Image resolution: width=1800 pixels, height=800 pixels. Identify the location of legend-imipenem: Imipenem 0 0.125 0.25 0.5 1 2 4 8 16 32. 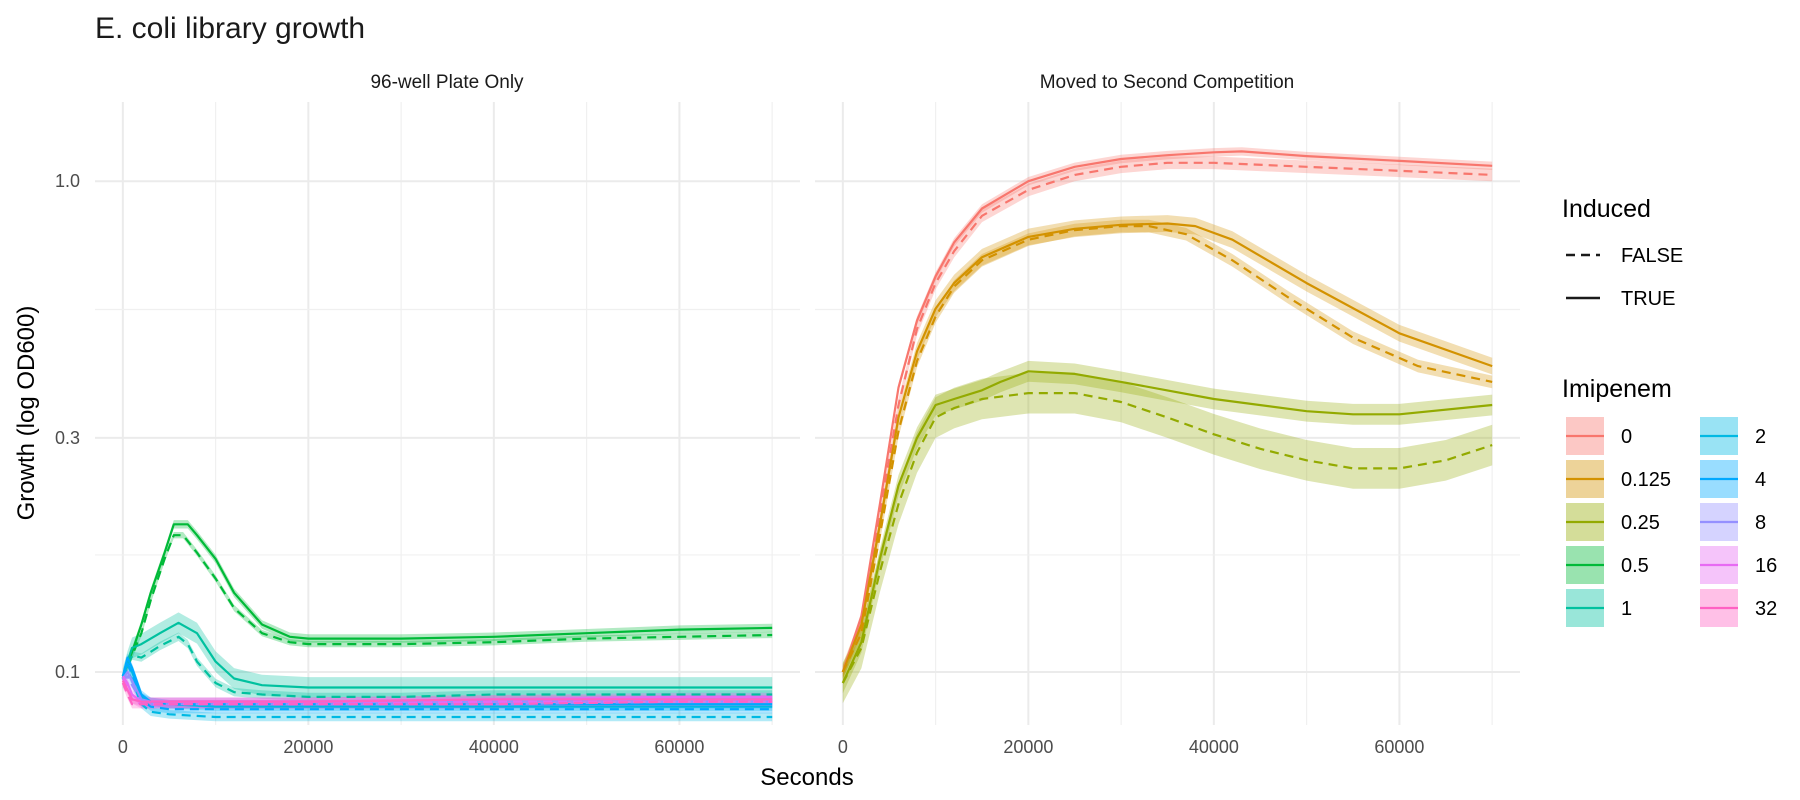
(1669, 501).